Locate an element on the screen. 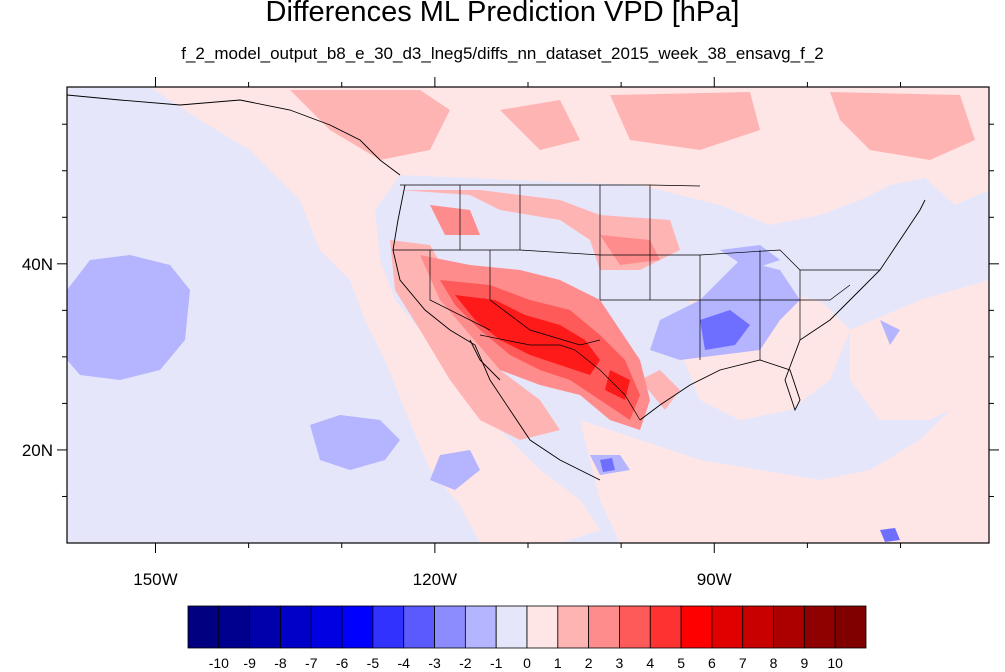  lon-tick-label: 150W is located at coordinates (155, 579).